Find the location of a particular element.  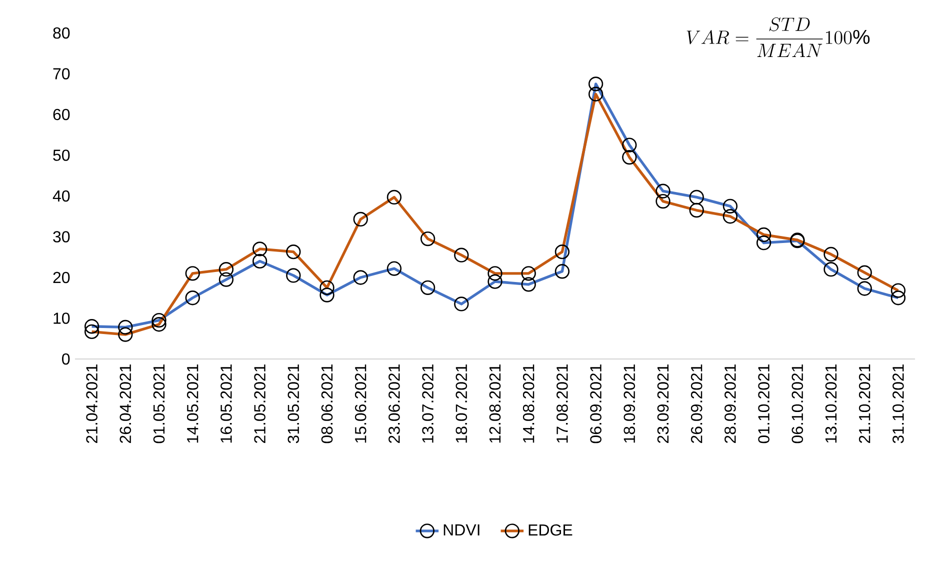

y-tick-label: 10 is located at coordinates (62, 318).